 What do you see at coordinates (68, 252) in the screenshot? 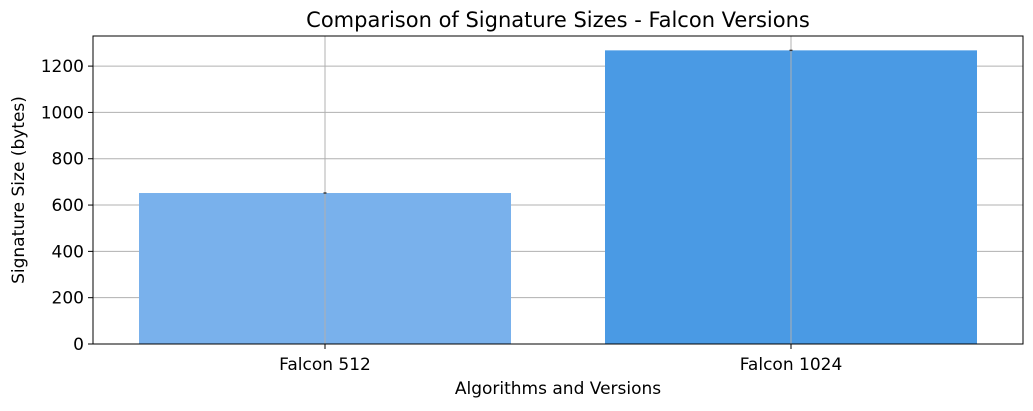
I see `y-tick-label: 400` at bounding box center [68, 252].